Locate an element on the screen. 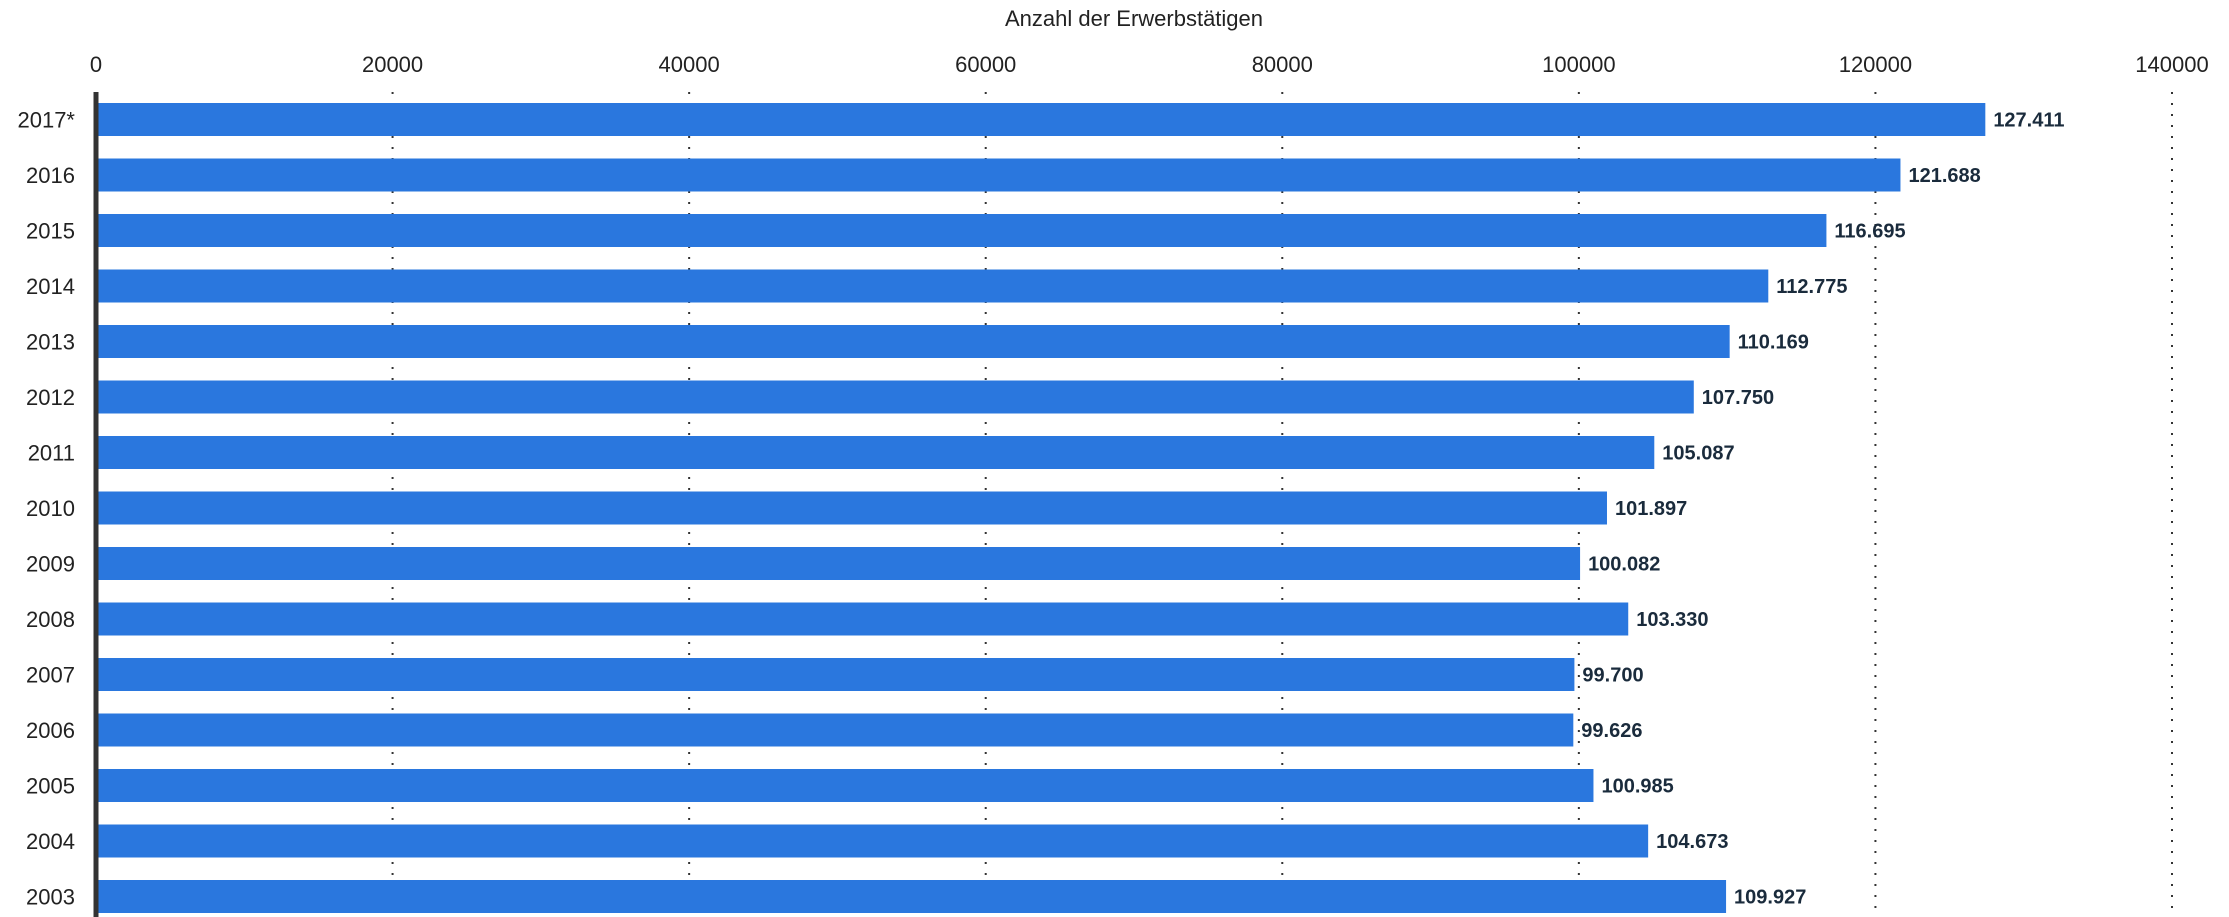  data-label: 110.169 is located at coordinates (1773, 343).